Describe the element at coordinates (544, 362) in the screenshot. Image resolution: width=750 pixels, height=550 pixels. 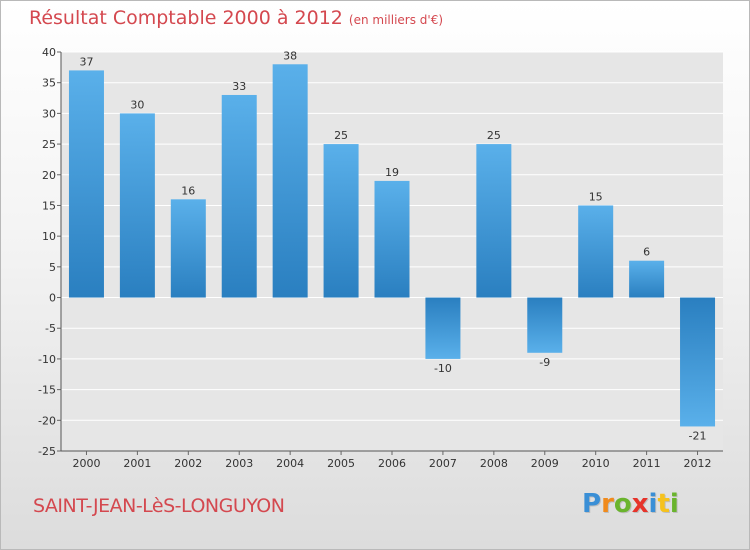
I see `bar-value-label: -9` at that location.